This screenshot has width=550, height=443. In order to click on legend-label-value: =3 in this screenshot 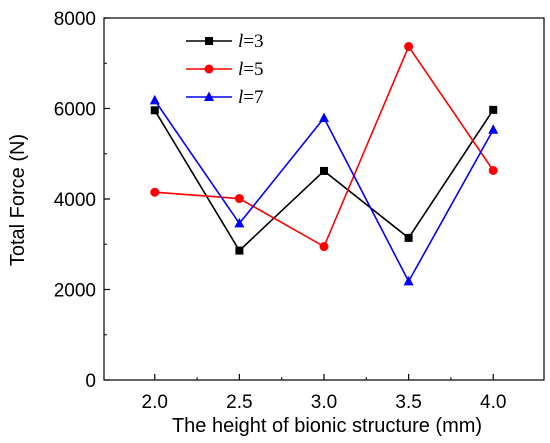, I will do `click(253, 41)`.